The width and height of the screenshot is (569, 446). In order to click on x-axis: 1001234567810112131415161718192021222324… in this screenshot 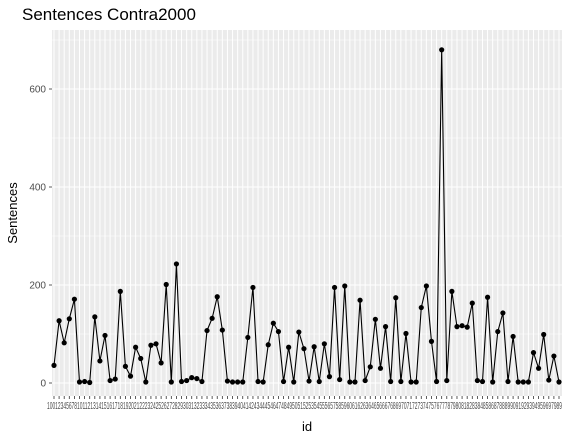, I will do `click(304, 404)`.